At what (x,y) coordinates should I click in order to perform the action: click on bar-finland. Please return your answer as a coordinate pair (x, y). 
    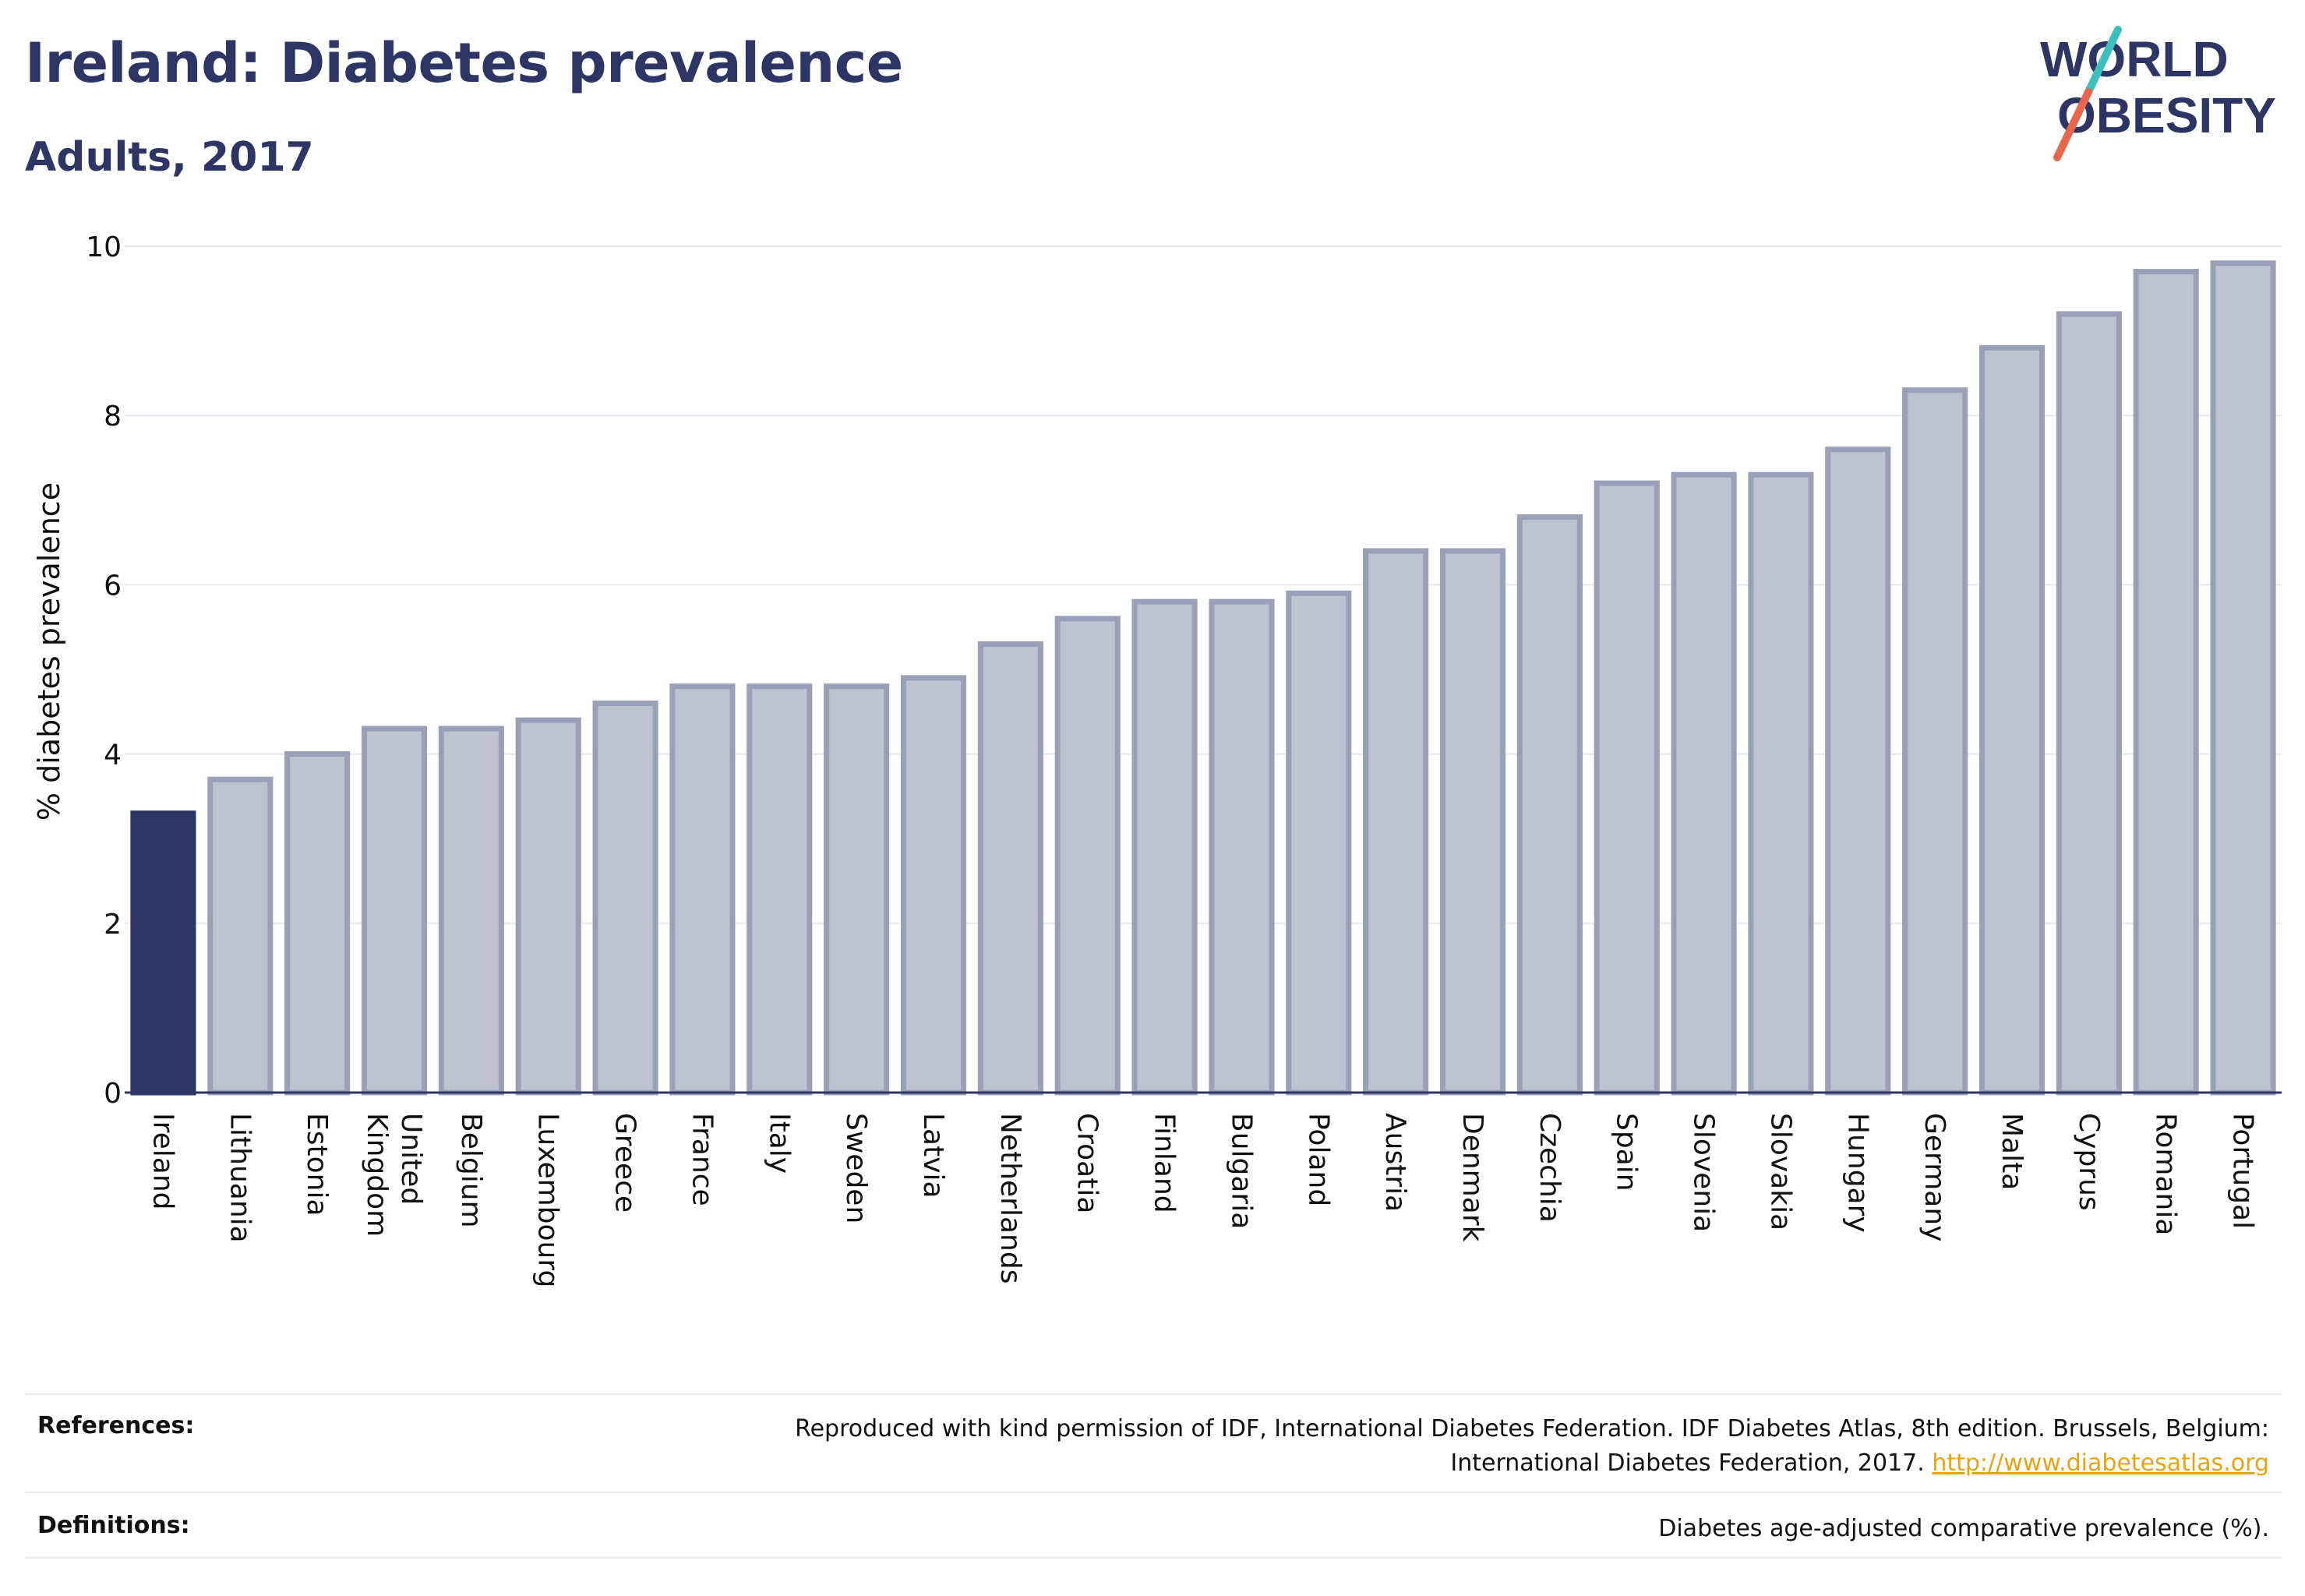
    Looking at the image, I should click on (1164, 847).